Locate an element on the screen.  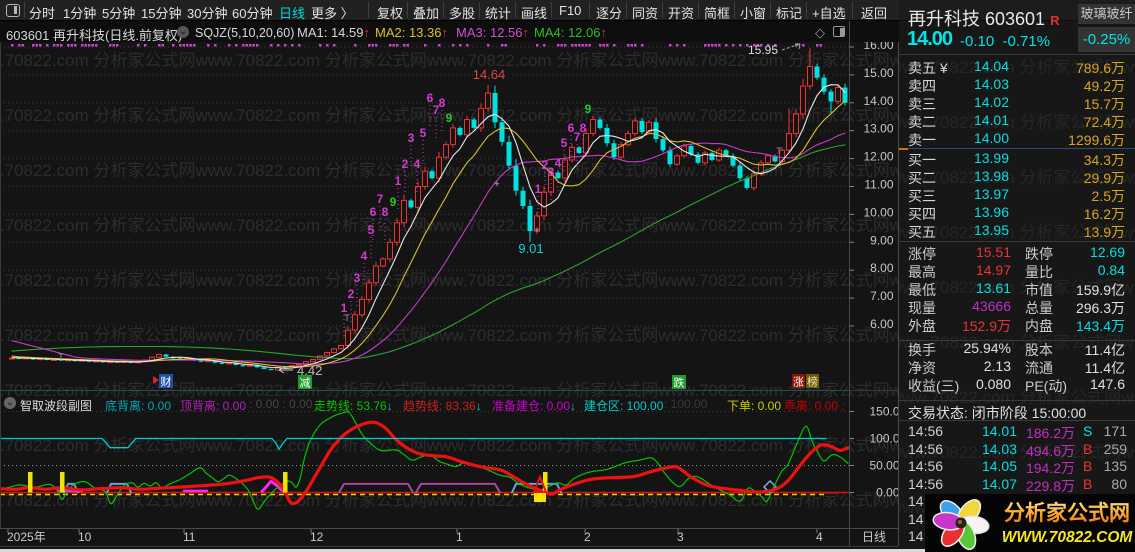
svg-text: 12 is located at coordinates (317, 537).